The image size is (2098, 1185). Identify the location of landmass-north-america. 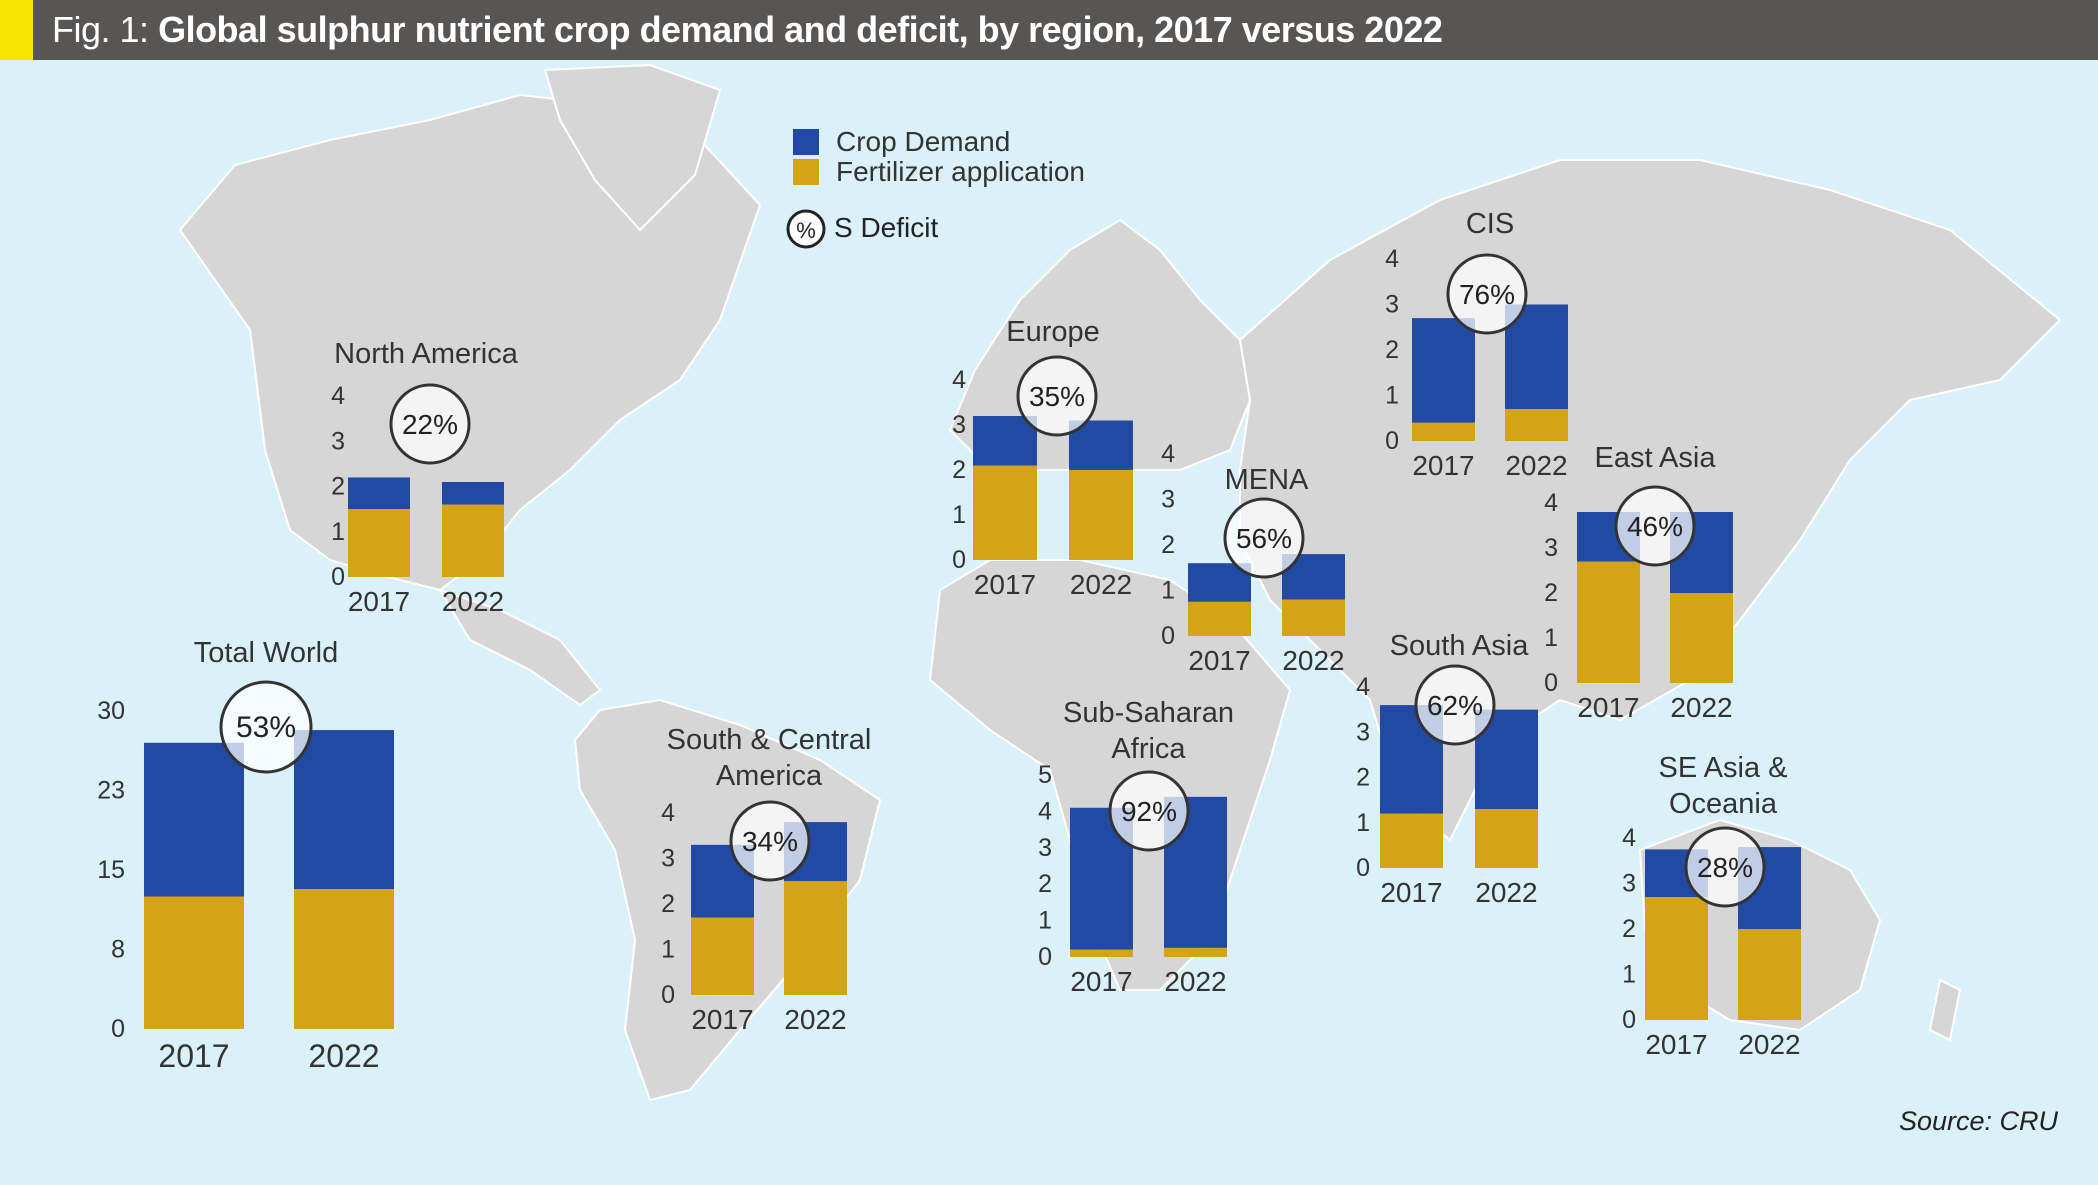
(470, 342).